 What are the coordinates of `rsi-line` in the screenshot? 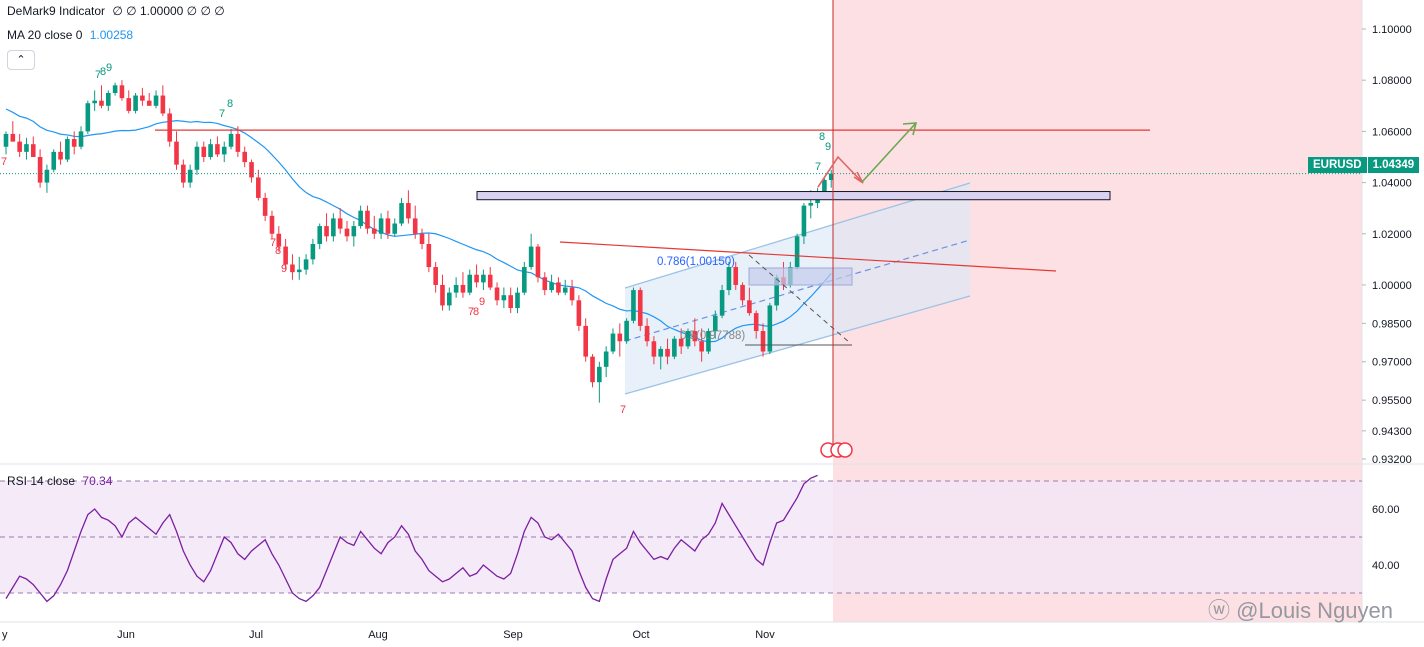 It's located at (411, 538).